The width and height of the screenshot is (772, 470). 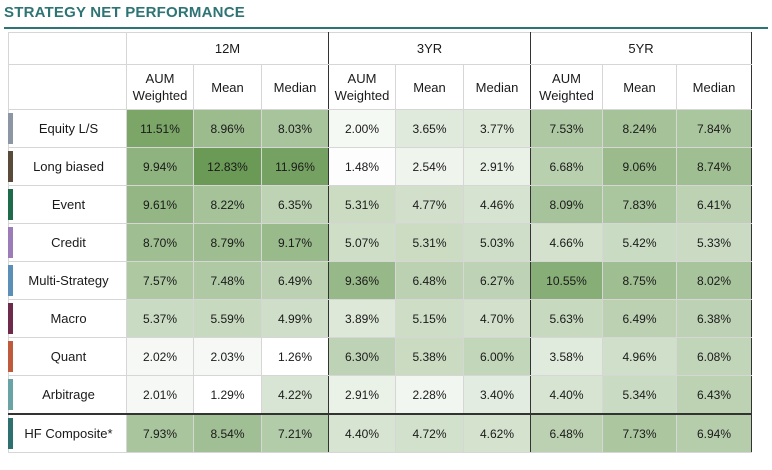 I want to click on table-cell: 7.84%, so click(x=714, y=128).